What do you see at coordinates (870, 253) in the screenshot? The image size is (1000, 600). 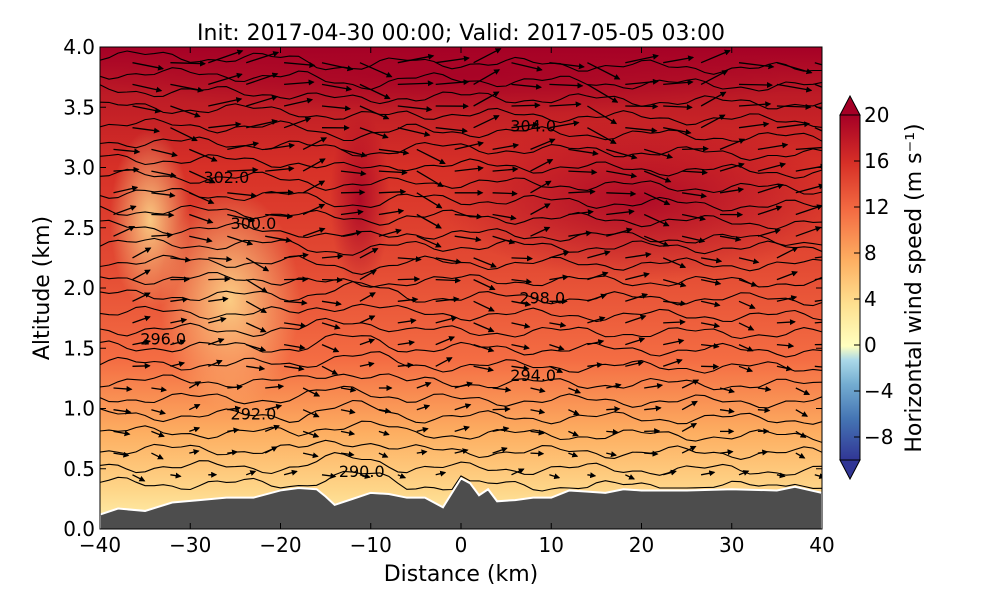 I see `colorbar-tick-label: 8` at bounding box center [870, 253].